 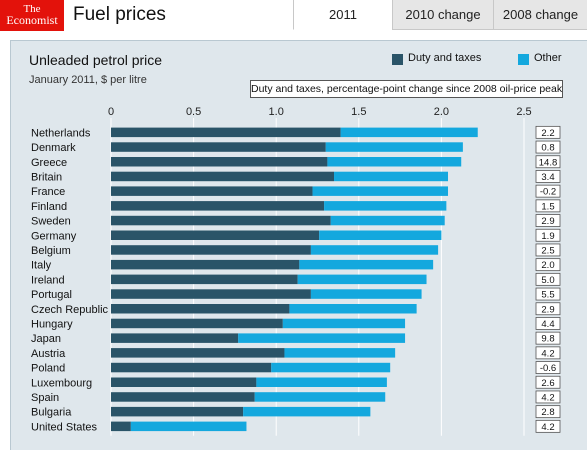 What do you see at coordinates (276, 112) in the screenshot?
I see `x-tick-label: 1.0` at bounding box center [276, 112].